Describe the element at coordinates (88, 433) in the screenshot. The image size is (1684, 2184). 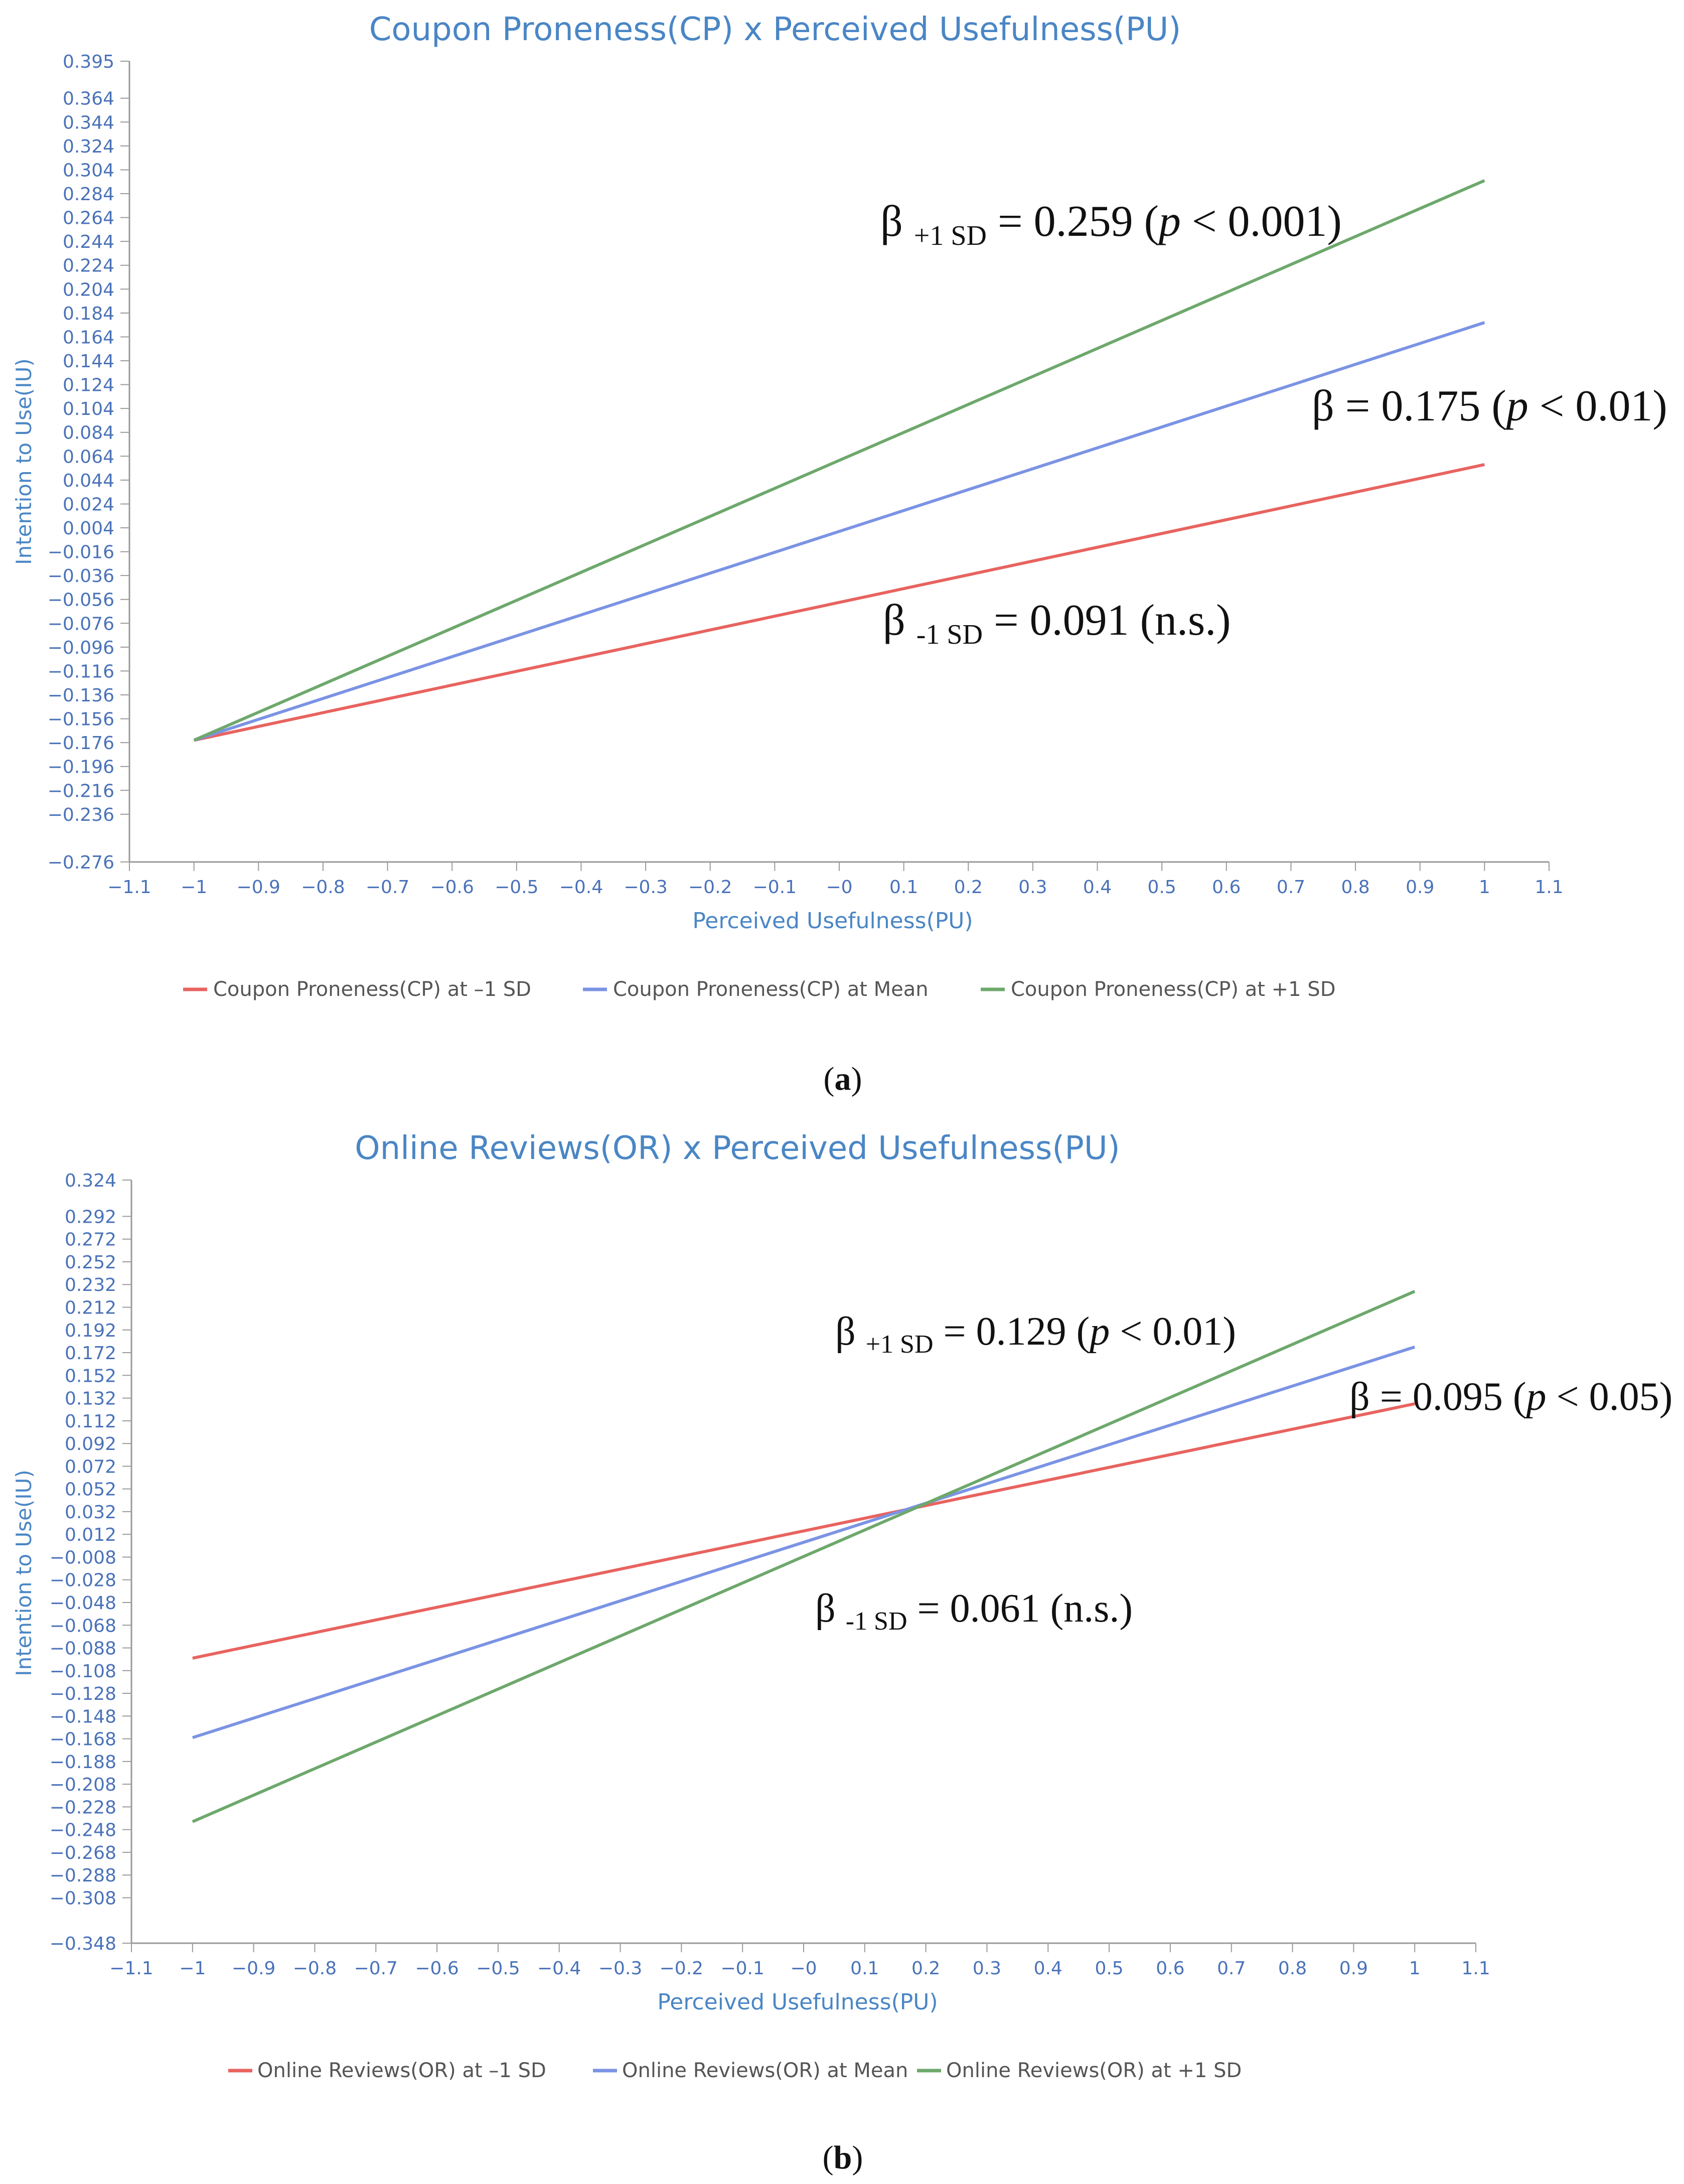
I see `y-tick-label: 0.084` at that location.